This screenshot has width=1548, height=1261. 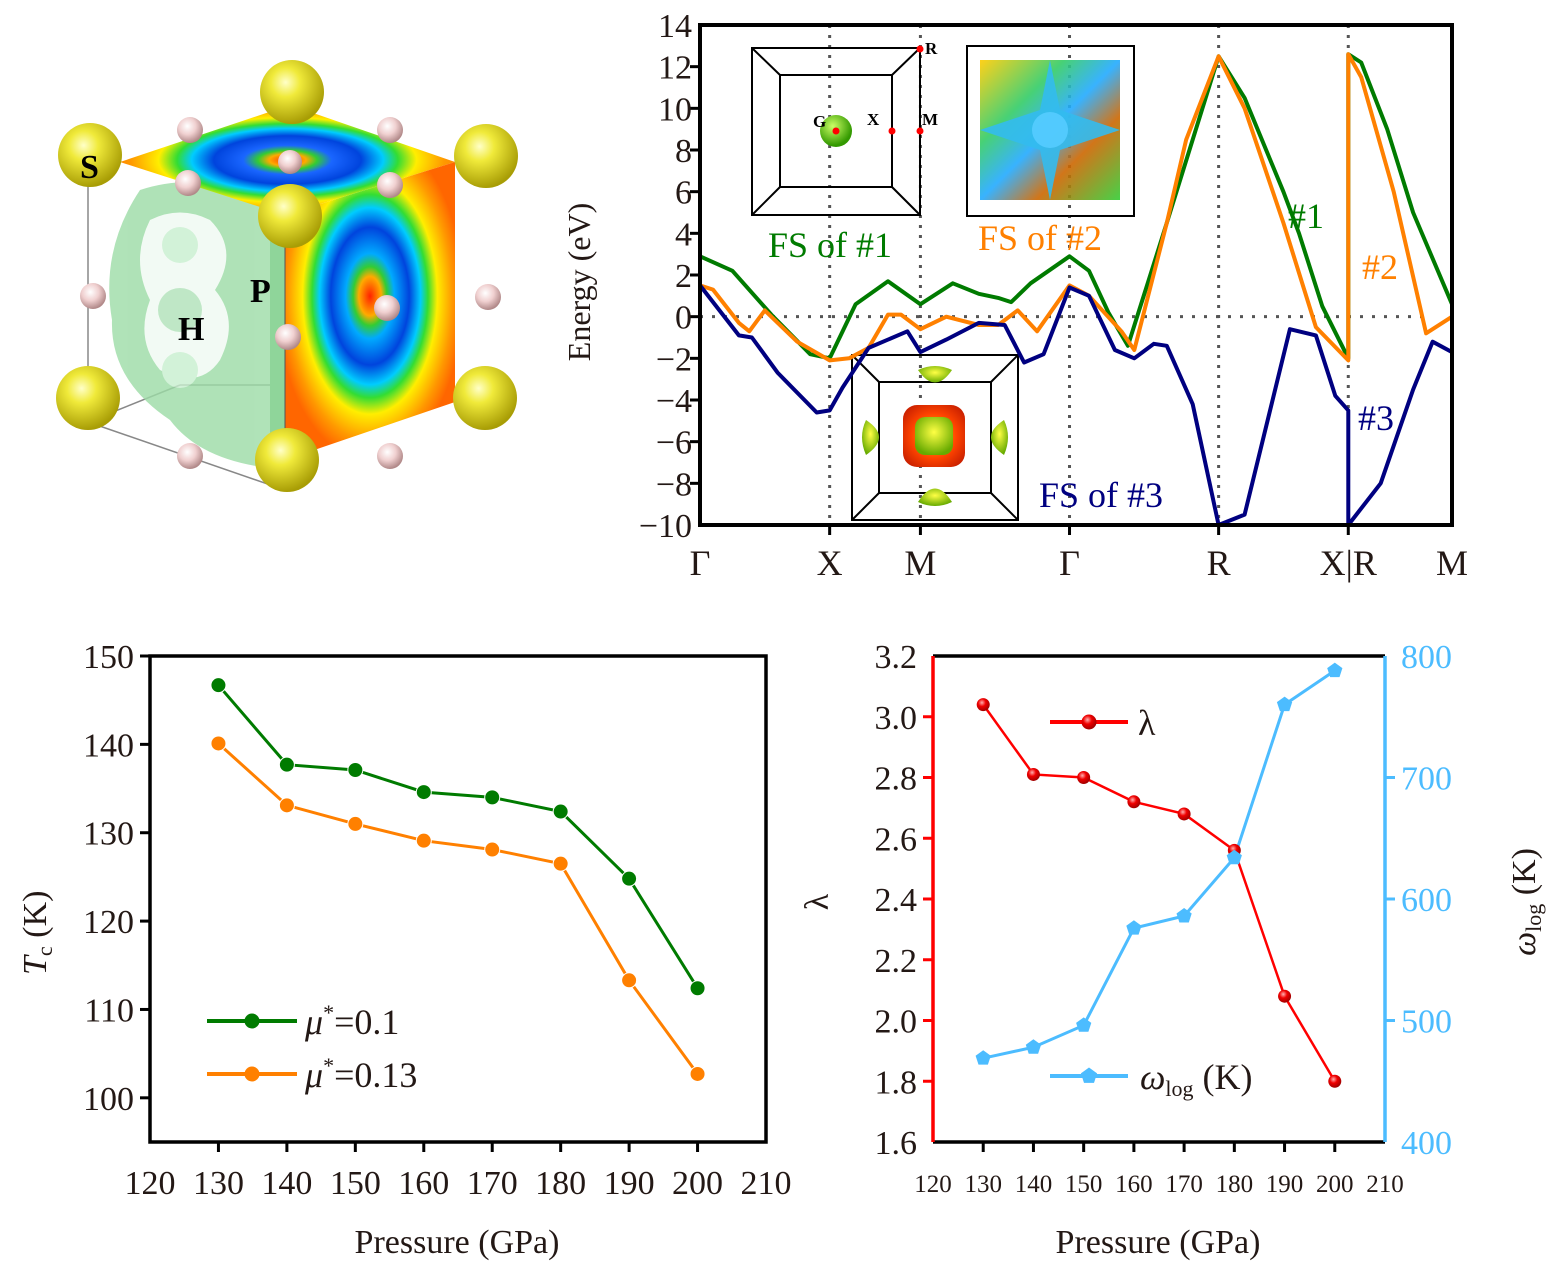 What do you see at coordinates (896, 718) in the screenshot?
I see `lw-left-tick-label: 3.0` at bounding box center [896, 718].